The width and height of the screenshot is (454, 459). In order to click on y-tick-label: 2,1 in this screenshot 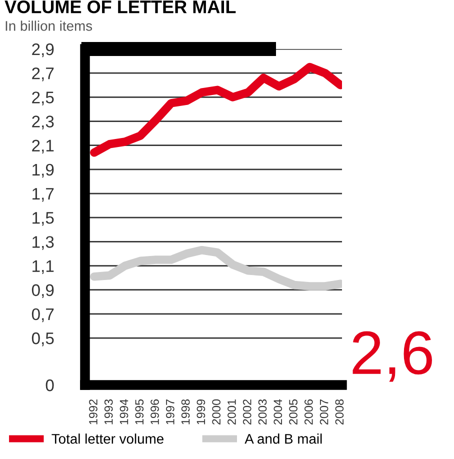, I will do `click(43, 147)`.